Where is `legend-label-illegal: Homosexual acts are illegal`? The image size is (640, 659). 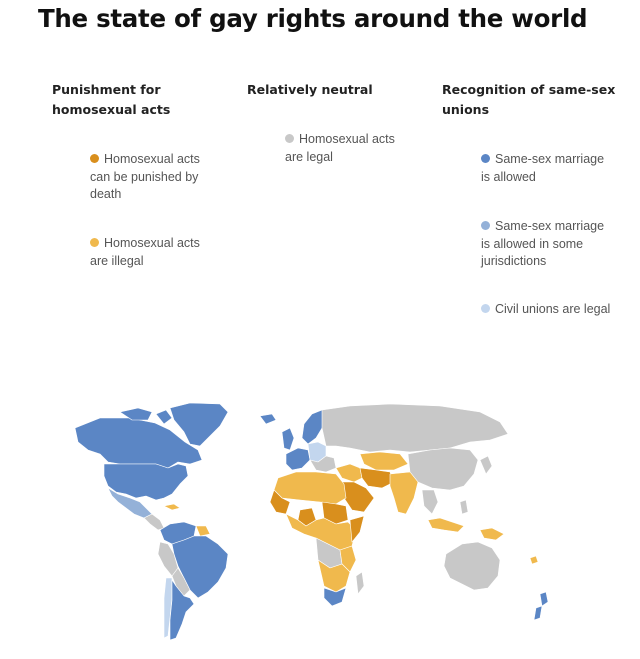
legend-label-illegal: Homosexual acts are illegal is located at coordinates (145, 252).